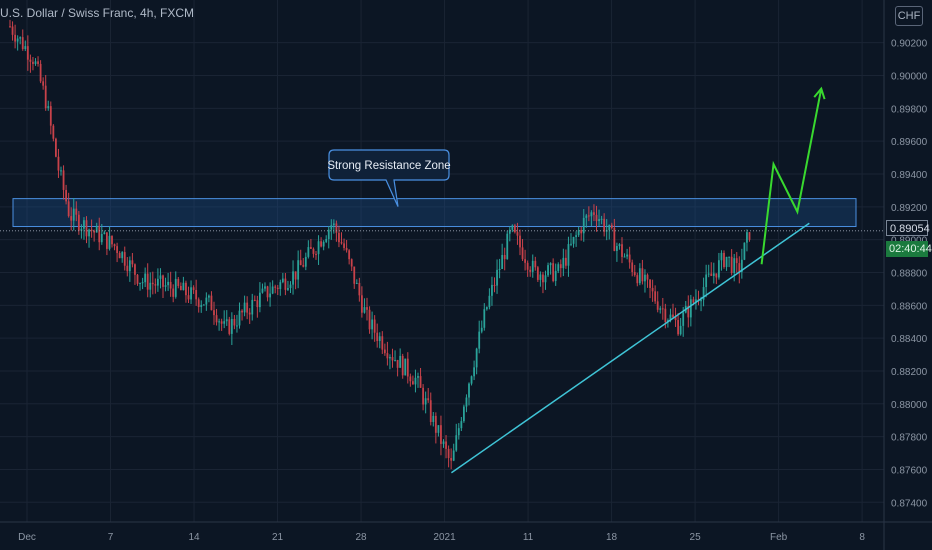  What do you see at coordinates (909, 142) in the screenshot?
I see `y-tick-label: 0.89600` at bounding box center [909, 142].